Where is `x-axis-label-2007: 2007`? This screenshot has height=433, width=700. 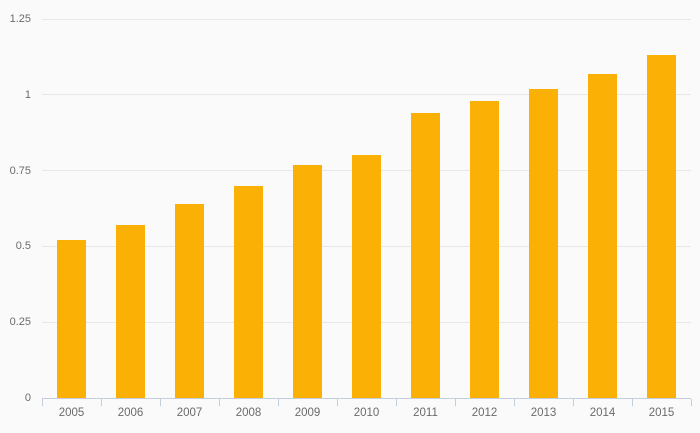
x-axis-label-2007: 2007 is located at coordinates (189, 413).